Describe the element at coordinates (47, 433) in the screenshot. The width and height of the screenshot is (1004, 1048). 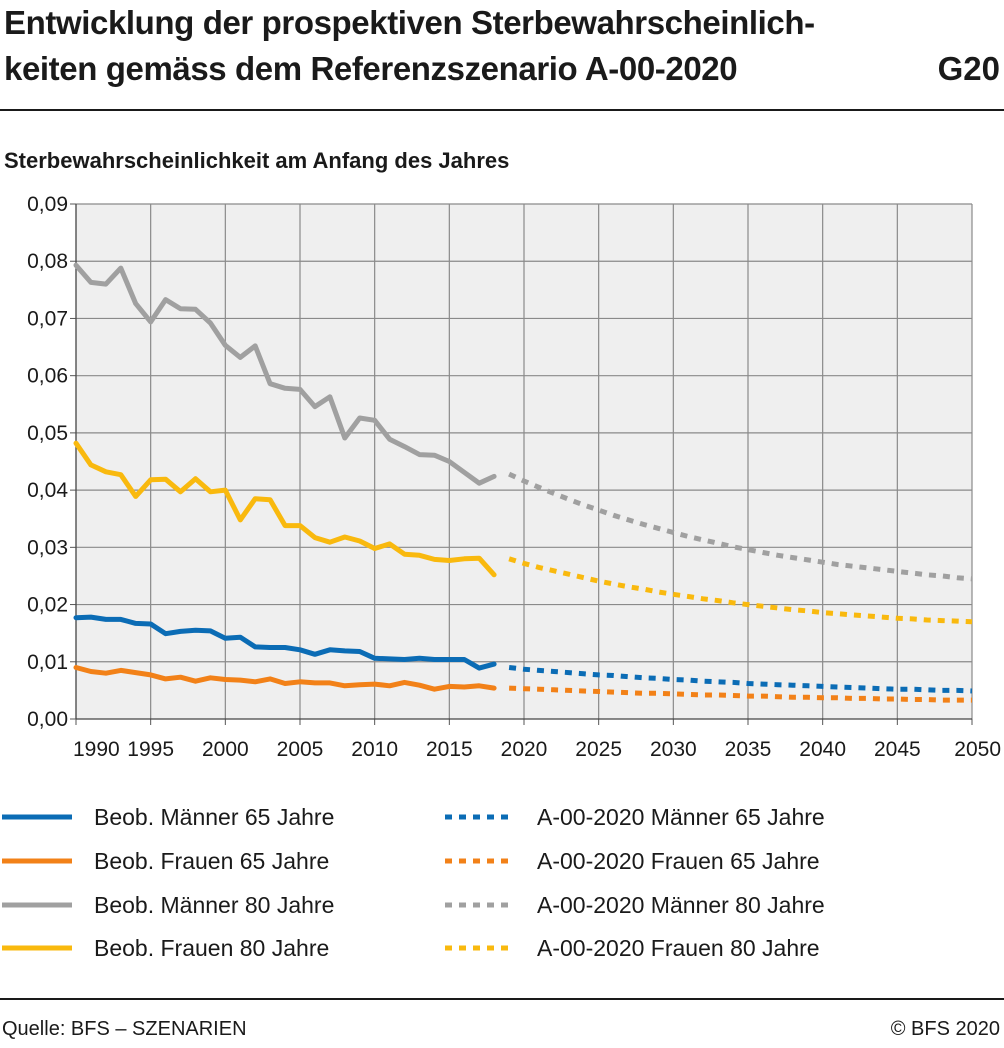
I see `y-tick-label: 0,05` at that location.